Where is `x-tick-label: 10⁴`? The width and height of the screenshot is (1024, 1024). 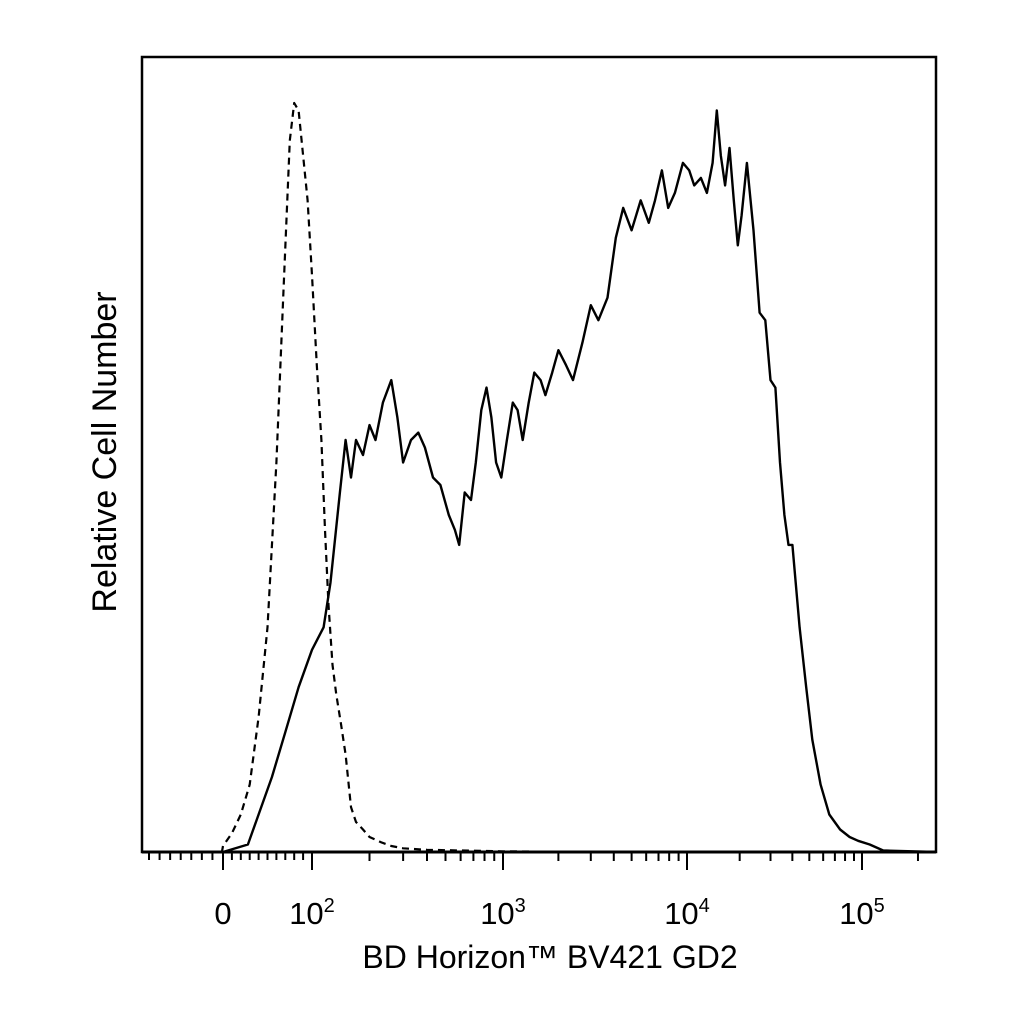
x-tick-label: 10⁴ is located at coordinates (687, 913).